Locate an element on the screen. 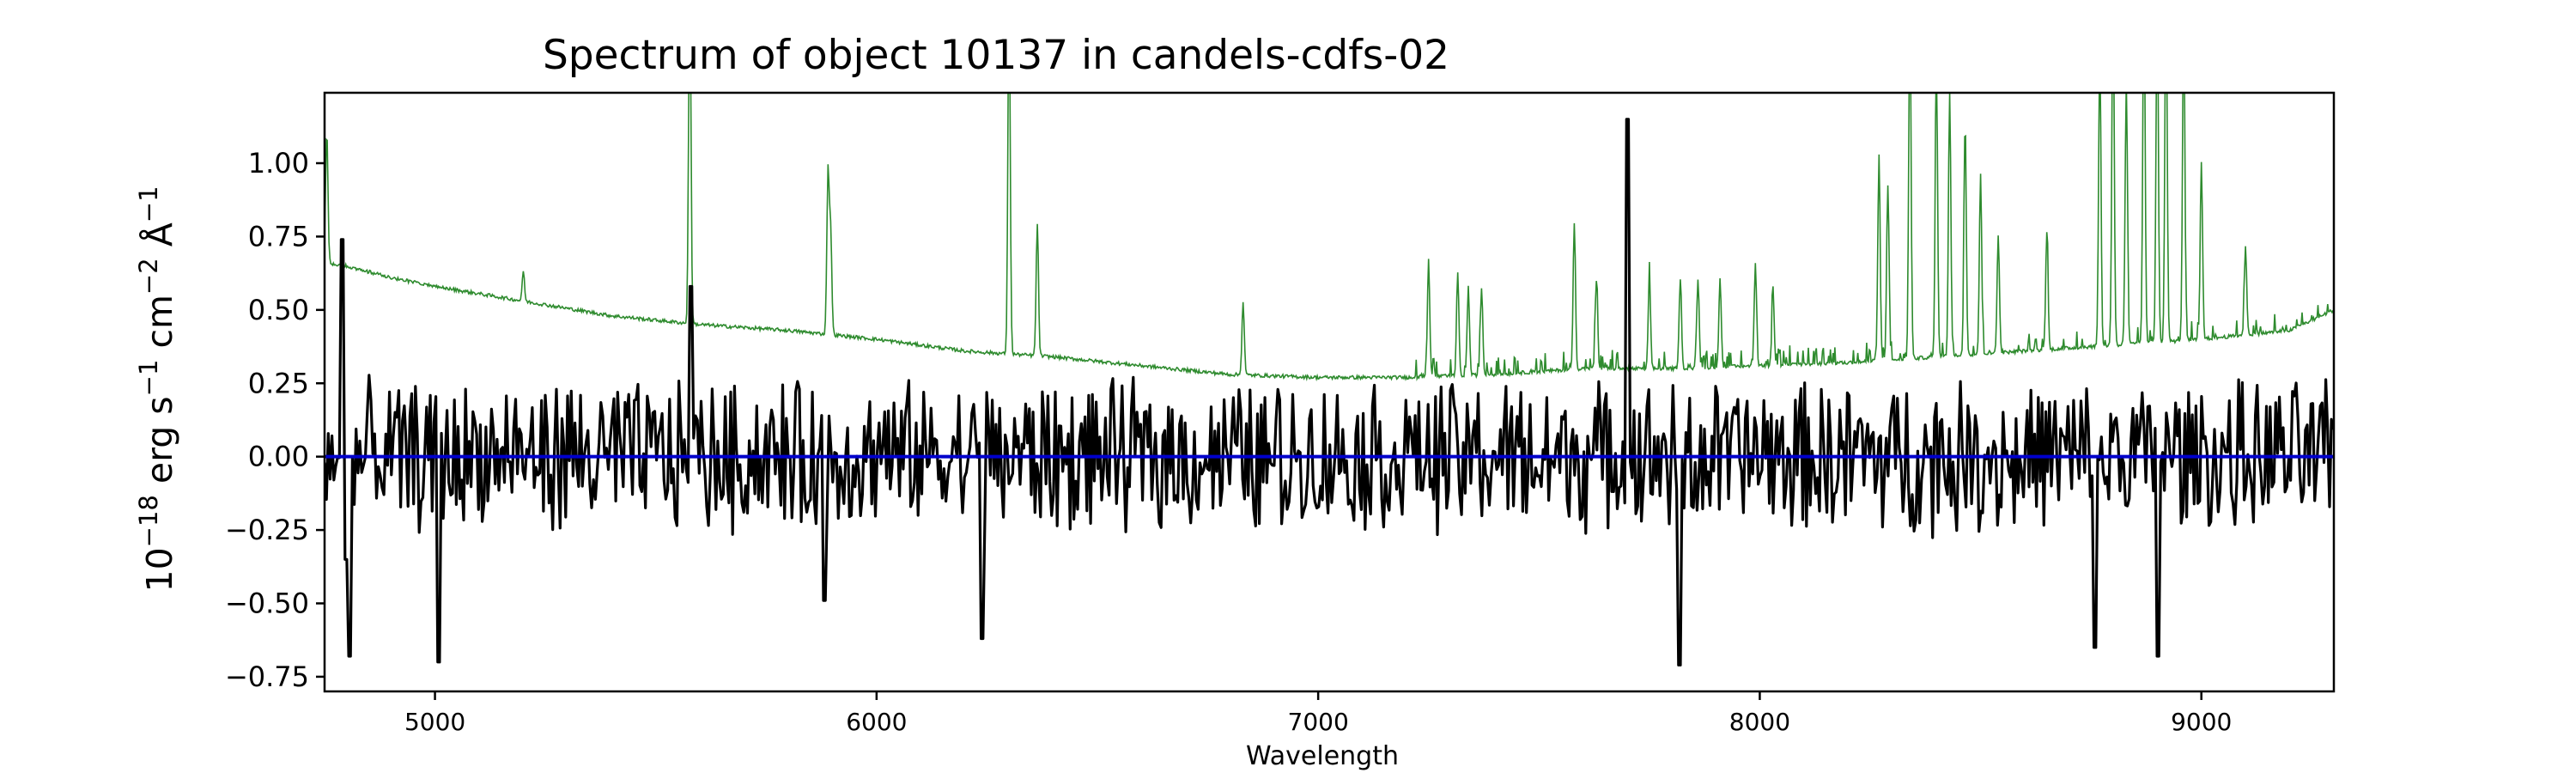 Image resolution: width=2576 pixels, height=773 pixels. y-tick-label: 0.25 is located at coordinates (279, 383).